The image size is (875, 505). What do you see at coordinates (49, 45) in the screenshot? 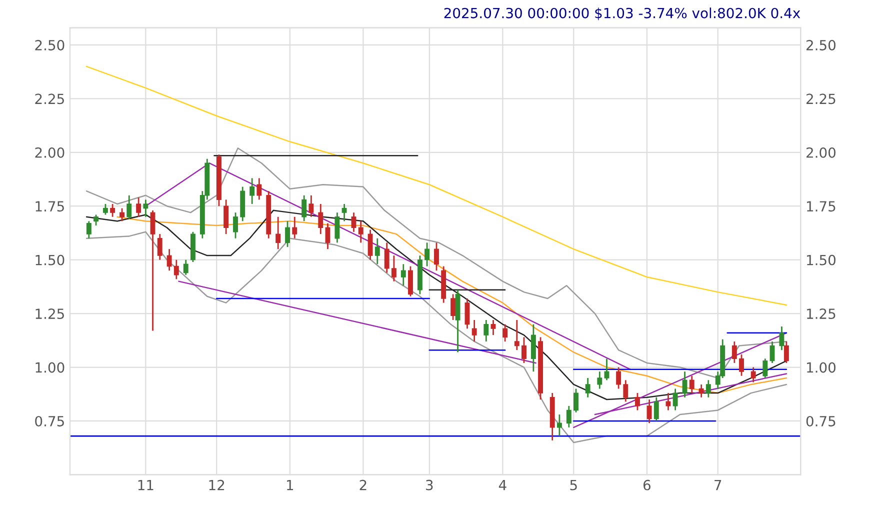
I see `y-tick-label: 2.50` at bounding box center [49, 45].